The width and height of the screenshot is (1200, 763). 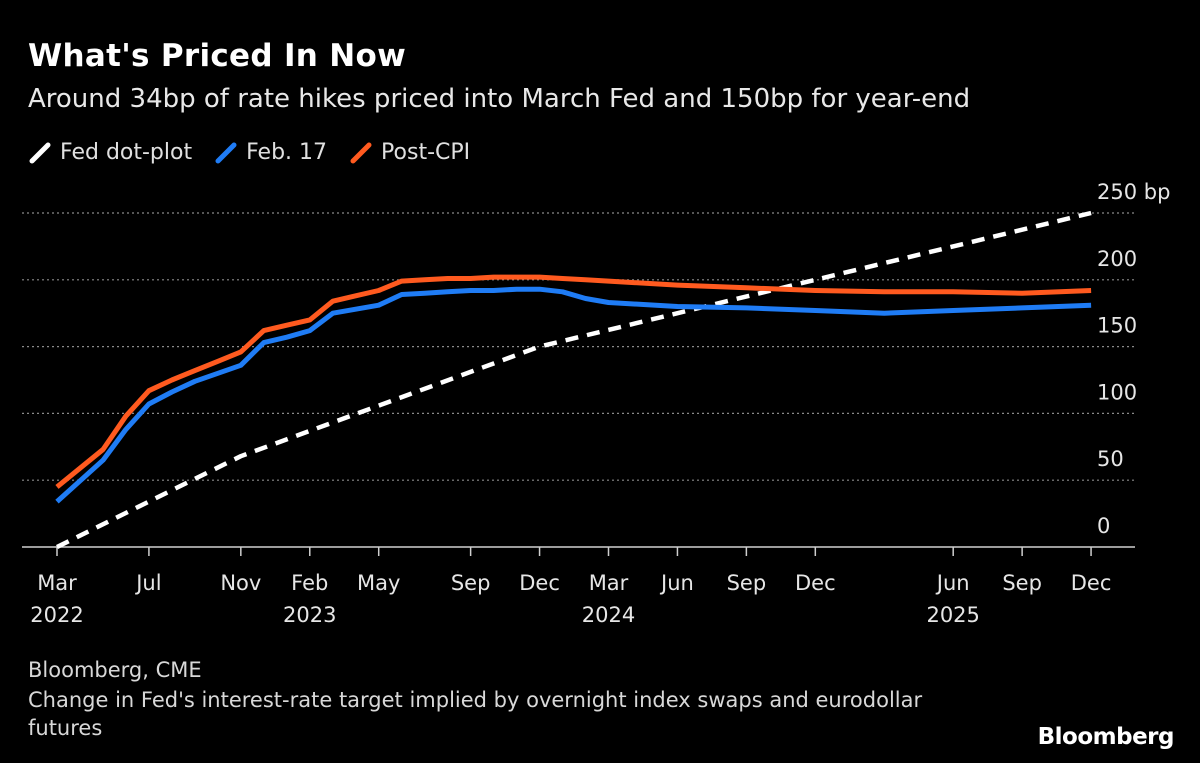 I want to click on legend-label-feb-17: Feb. 17, so click(x=287, y=152).